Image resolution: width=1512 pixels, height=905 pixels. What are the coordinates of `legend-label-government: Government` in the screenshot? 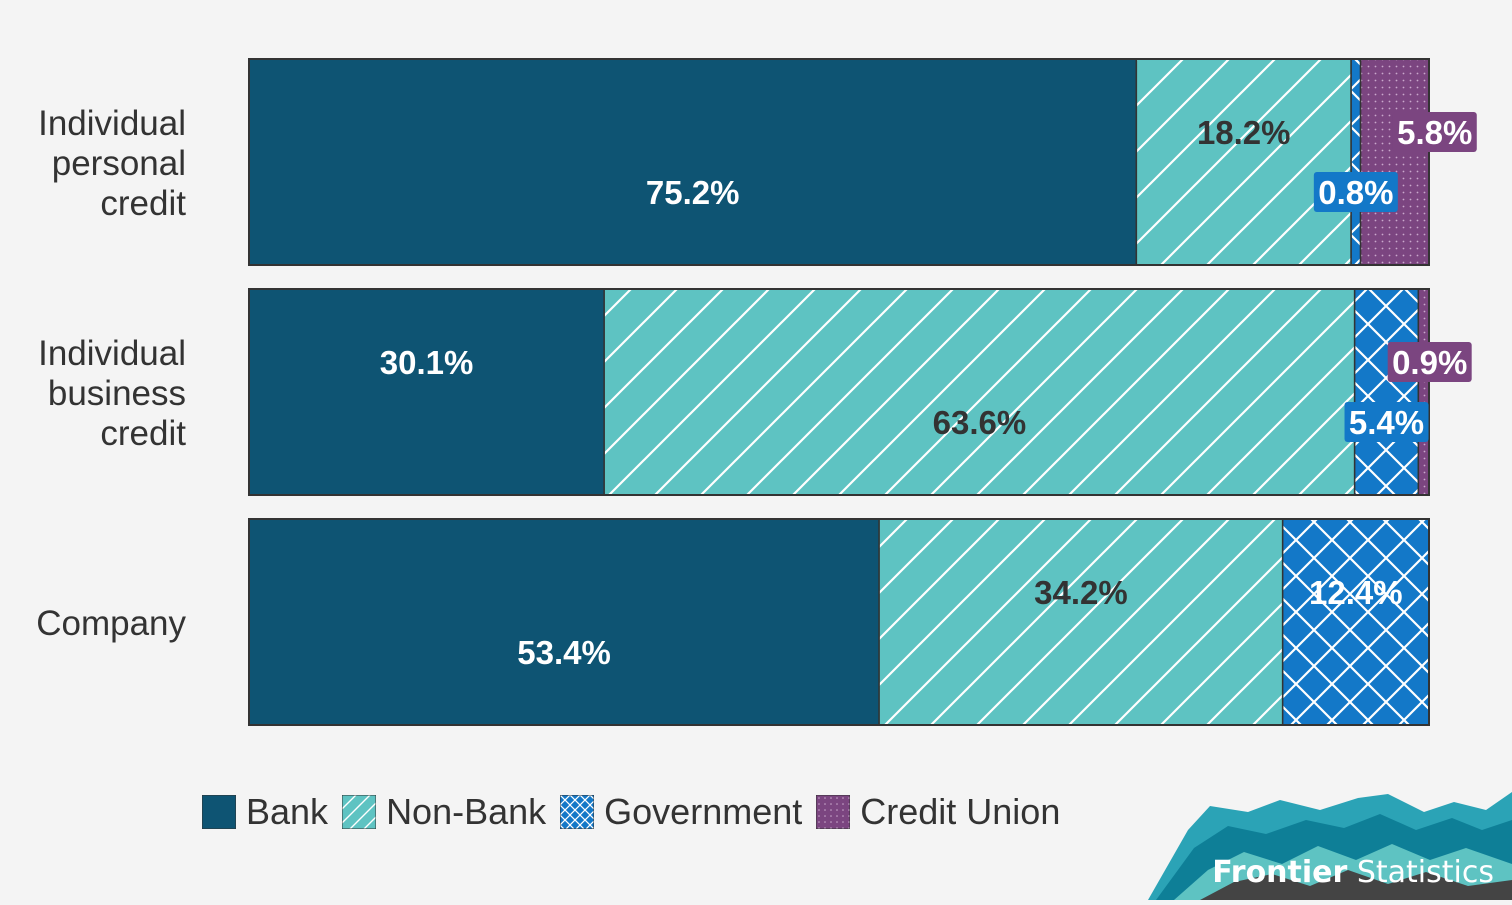 It's located at (703, 811).